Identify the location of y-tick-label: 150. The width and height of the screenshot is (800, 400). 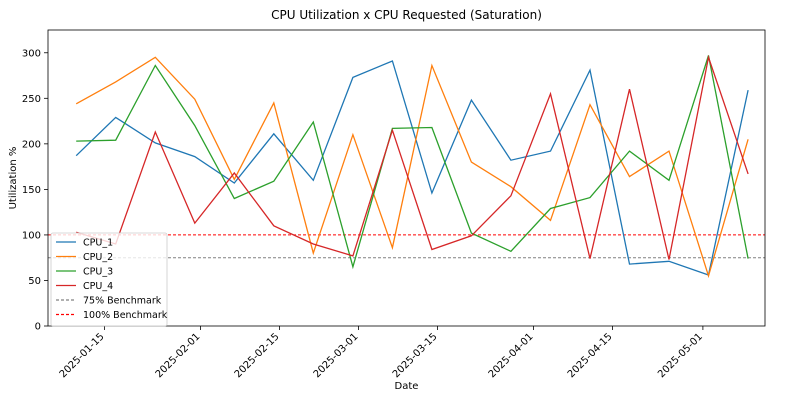
(31, 190).